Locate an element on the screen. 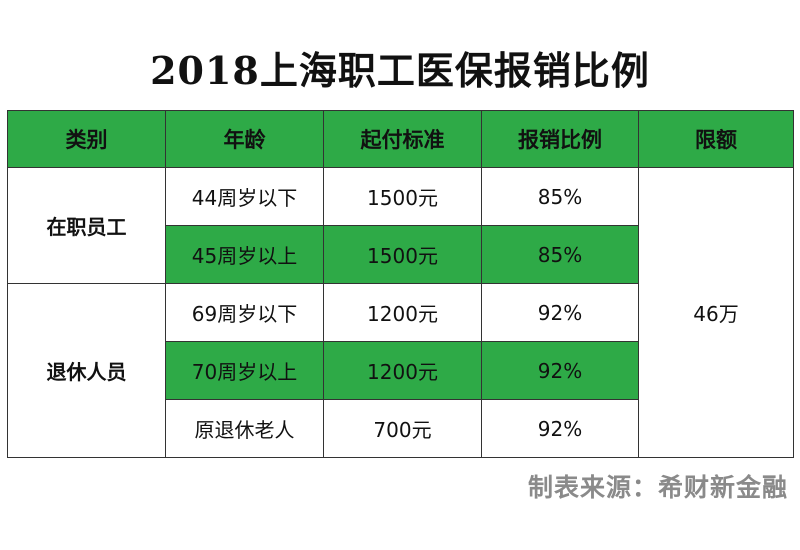 The height and width of the screenshot is (550, 800). header-row: 类别 年龄 起付标准 报销比例 限额 is located at coordinates (400, 139).